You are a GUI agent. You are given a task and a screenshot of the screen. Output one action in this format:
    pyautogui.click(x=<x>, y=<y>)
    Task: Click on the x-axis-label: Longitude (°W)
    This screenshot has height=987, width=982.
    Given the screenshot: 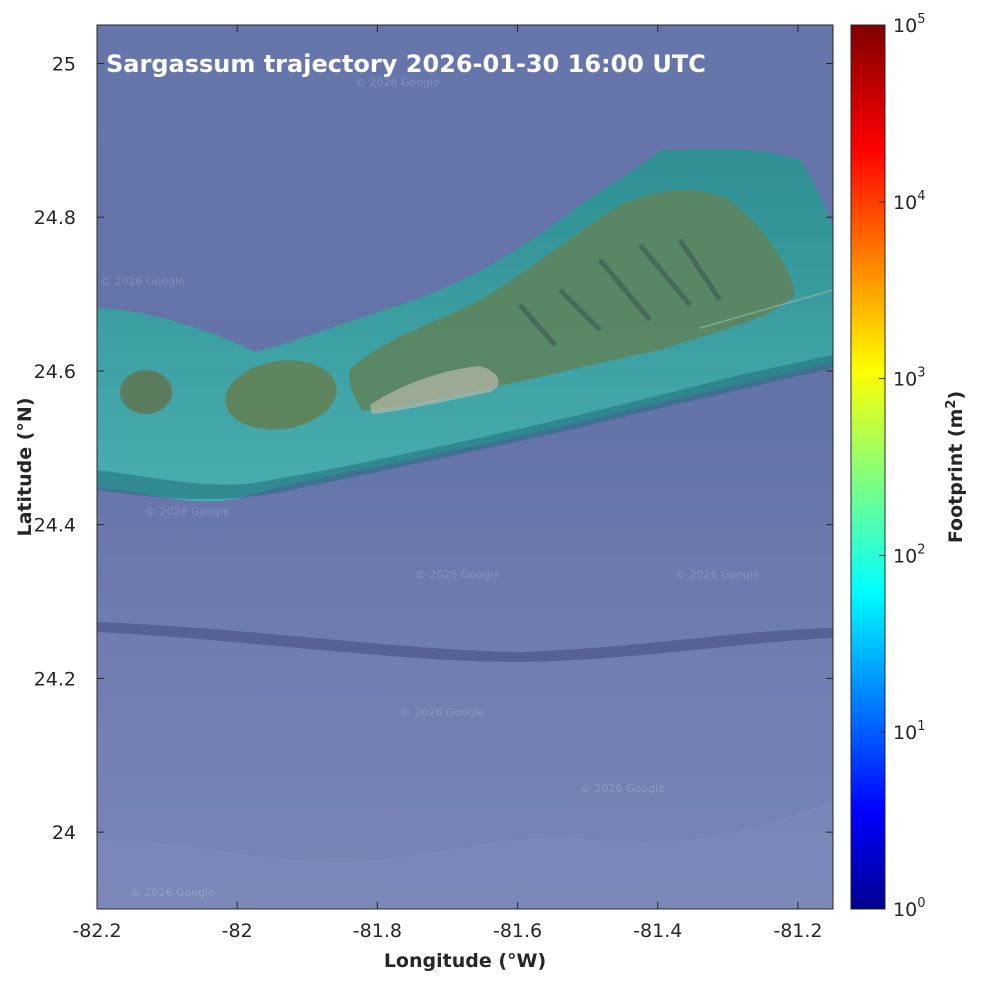 What is the action you would take?
    pyautogui.click(x=465, y=961)
    